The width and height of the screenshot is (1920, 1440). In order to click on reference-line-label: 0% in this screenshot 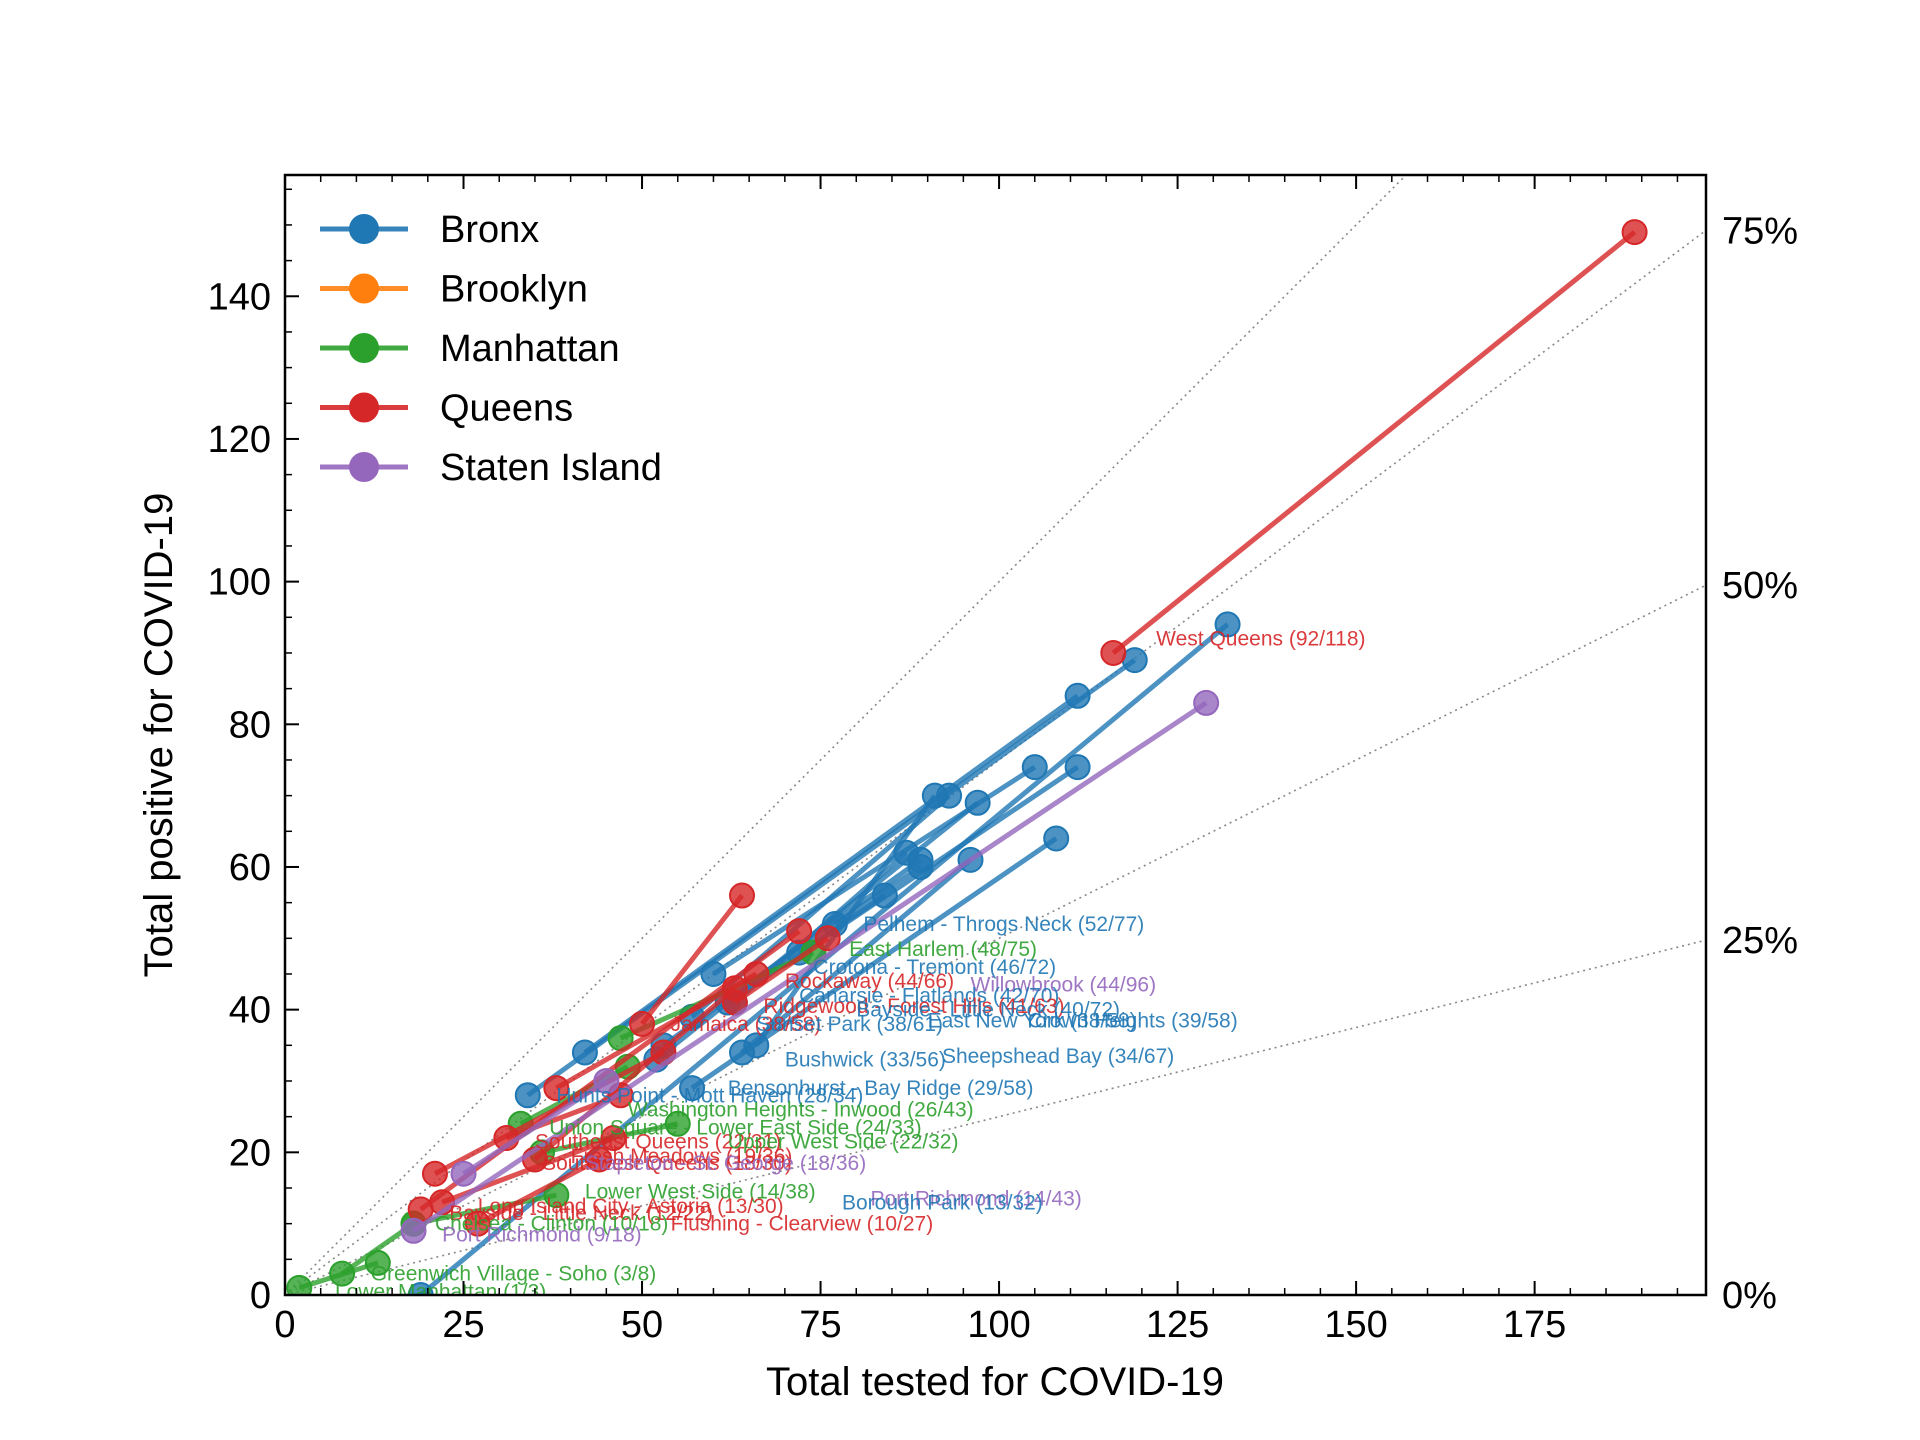, I will do `click(1749, 1296)`.